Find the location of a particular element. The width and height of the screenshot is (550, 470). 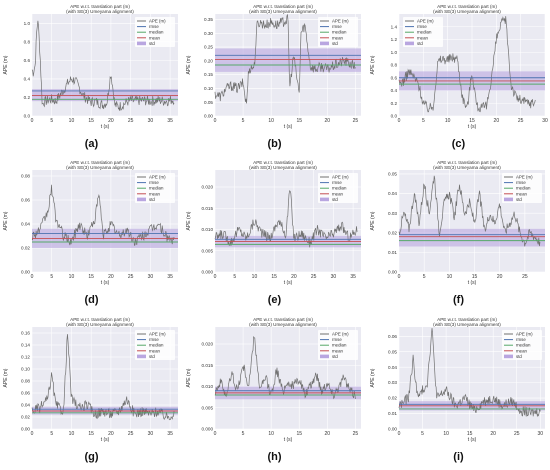

y-tick-label: 0.16 is located at coordinates (25, 333).